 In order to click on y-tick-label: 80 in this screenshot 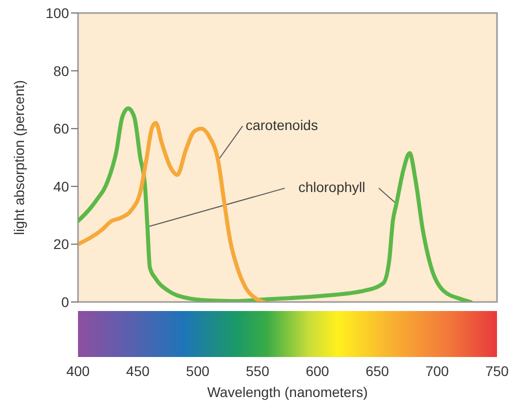, I will do `click(61, 70)`.